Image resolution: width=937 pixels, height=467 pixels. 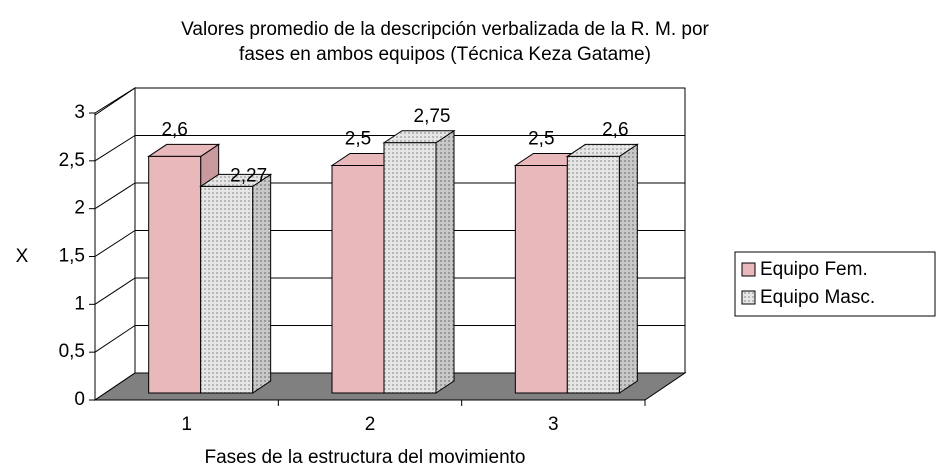 What do you see at coordinates (432, 116) in the screenshot?
I see `data-label: 2,75` at bounding box center [432, 116].